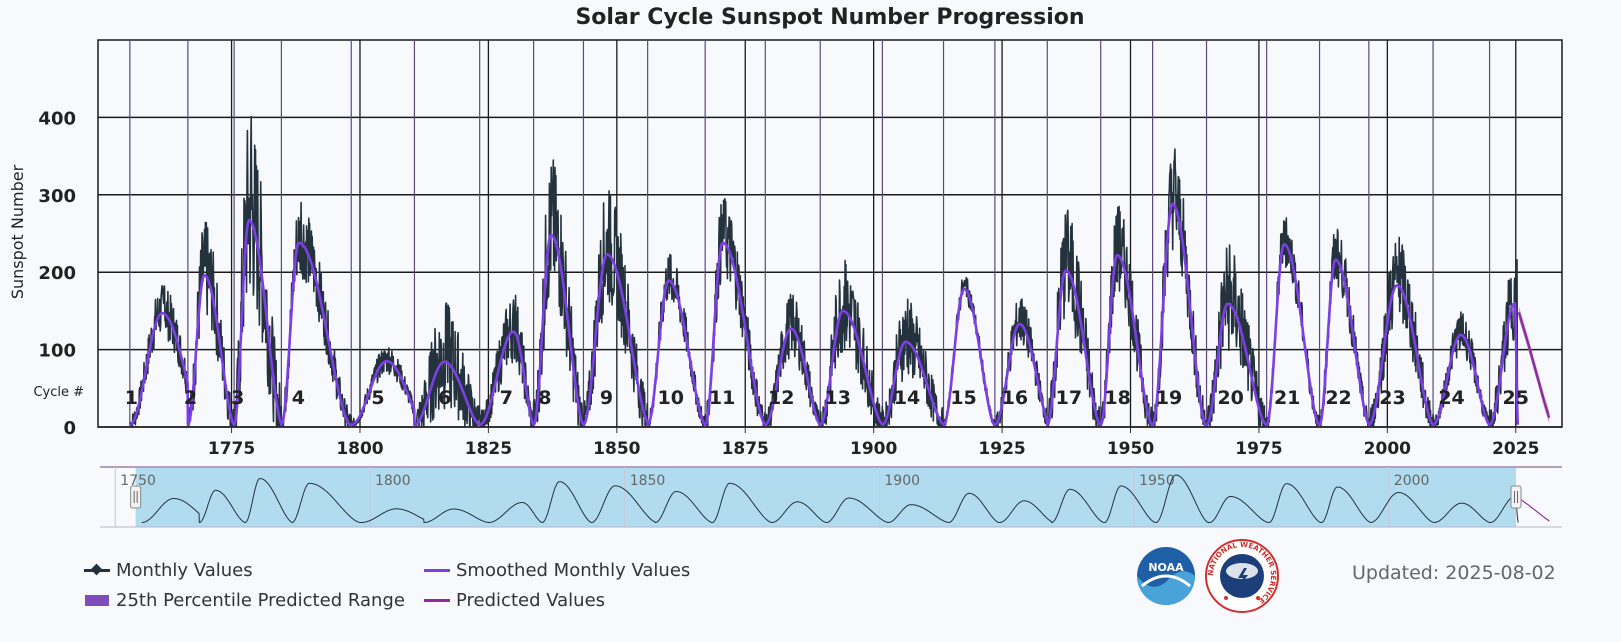  What do you see at coordinates (1230, 398) in the screenshot?
I see `cycle-label: 20` at bounding box center [1230, 398].